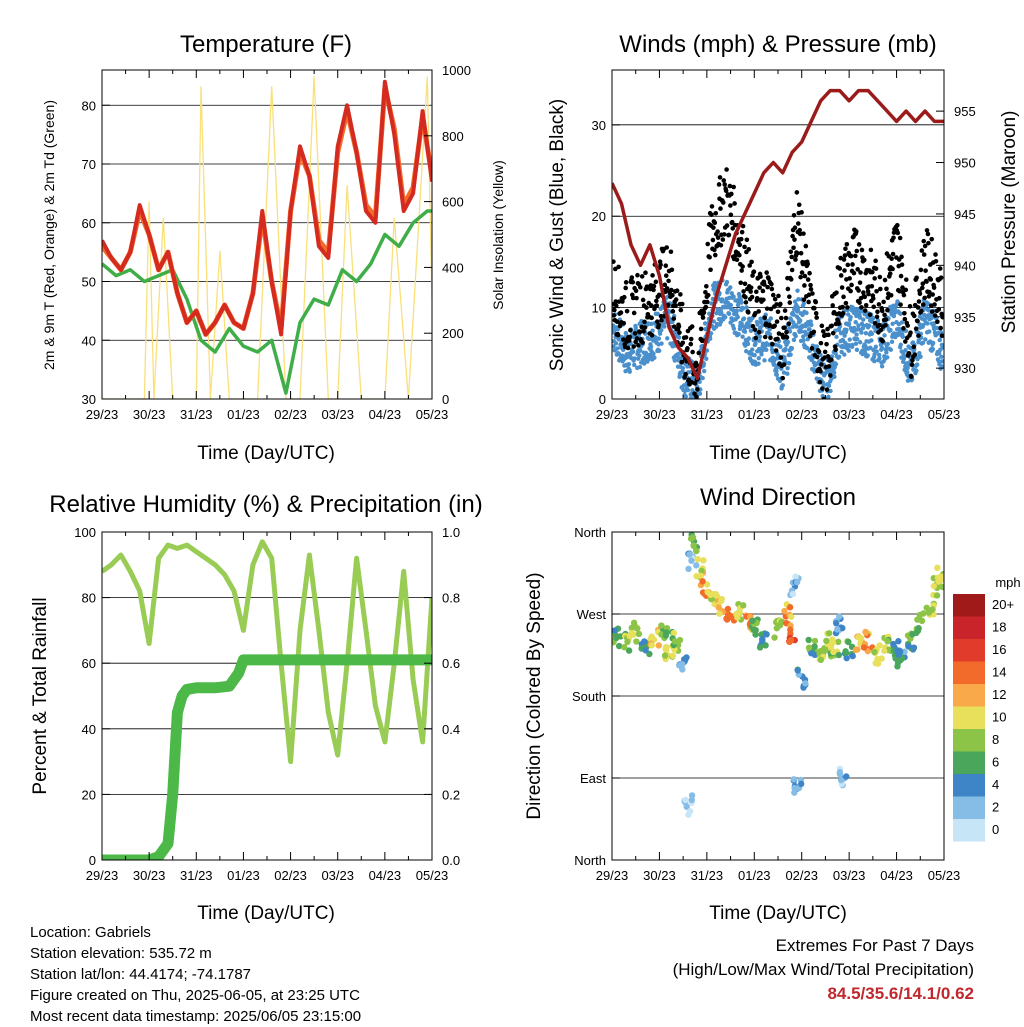 This screenshot has height=1027, width=1024. I want to click on humidity-frame, so click(267, 696).